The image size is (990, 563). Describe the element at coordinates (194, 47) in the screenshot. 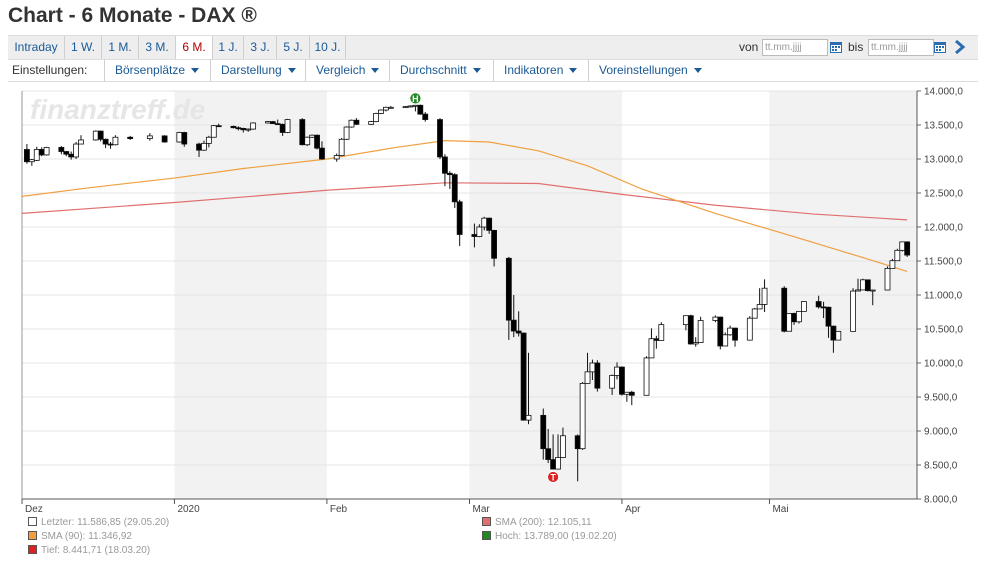

I see `range-tab: 6 M.` at that location.